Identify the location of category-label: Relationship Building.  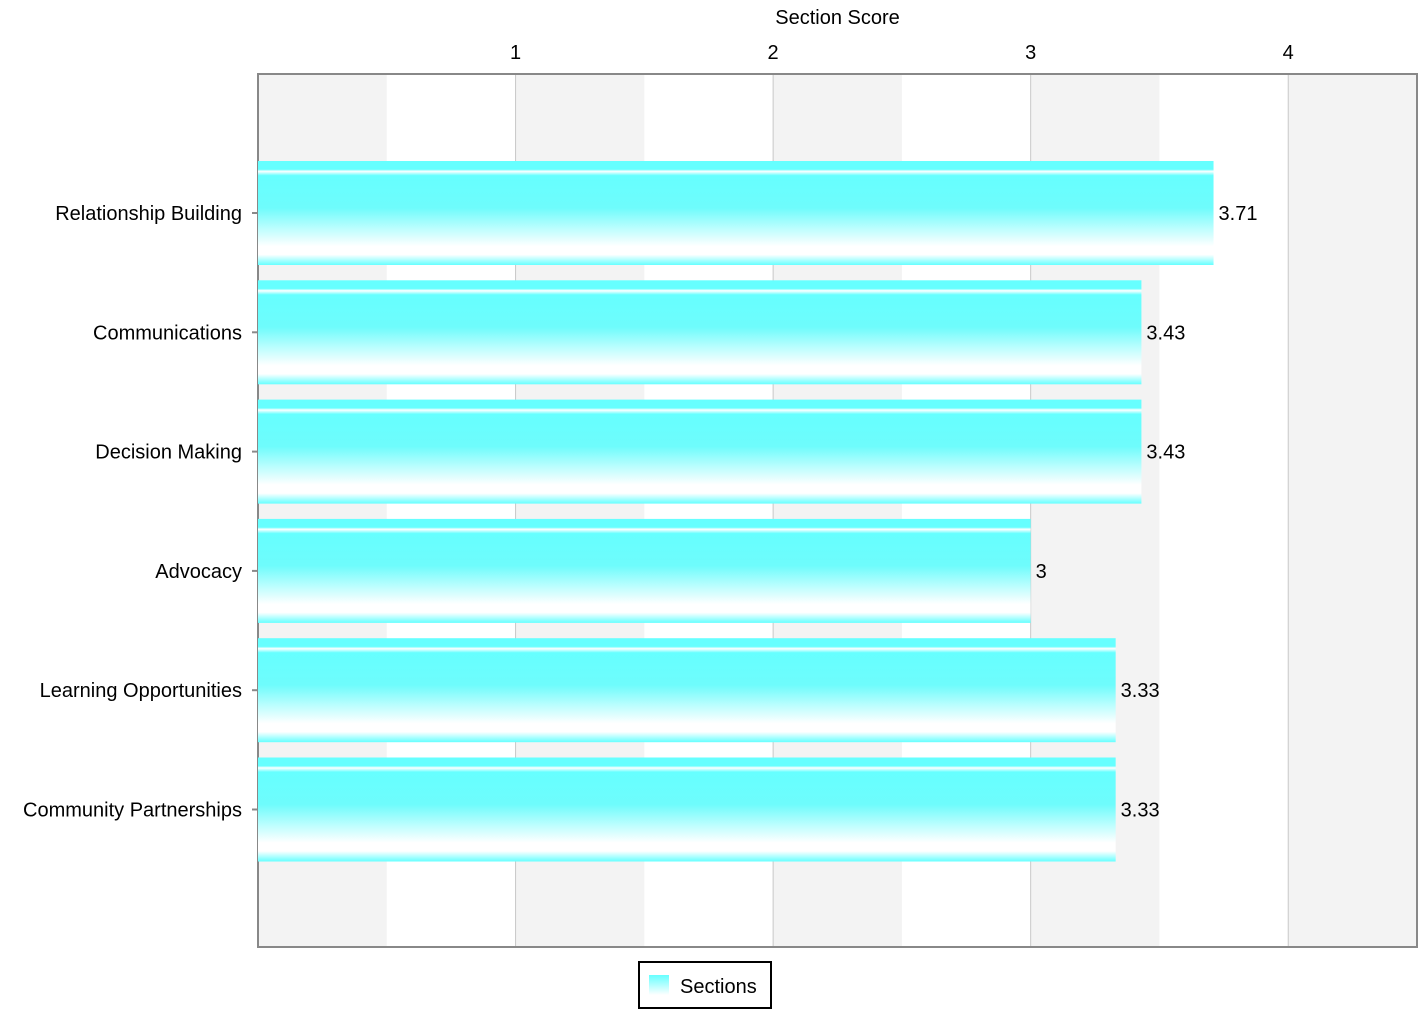
(148, 214).